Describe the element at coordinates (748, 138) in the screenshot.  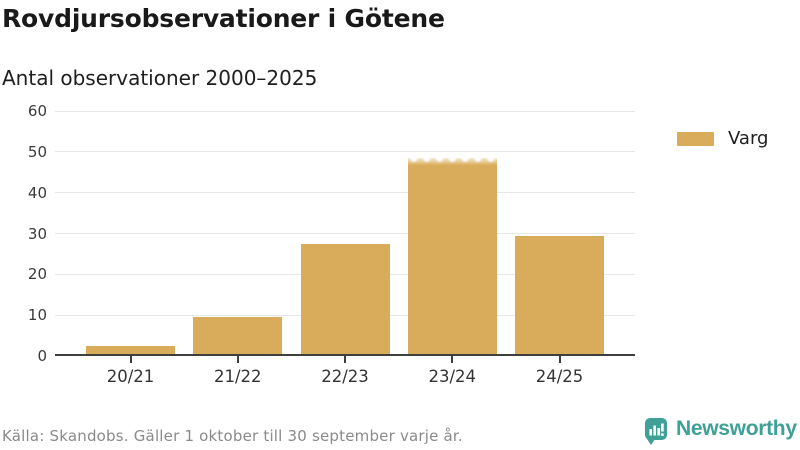
I see `legend-label-varg: Varg` at that location.